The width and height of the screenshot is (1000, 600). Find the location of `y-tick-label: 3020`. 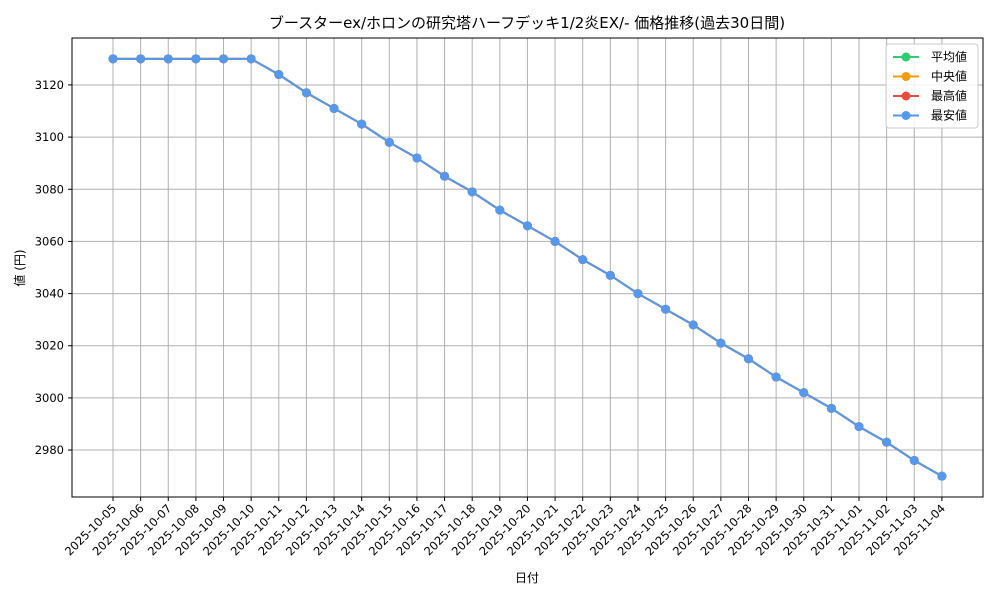

y-tick-label: 3020 is located at coordinates (49, 346).